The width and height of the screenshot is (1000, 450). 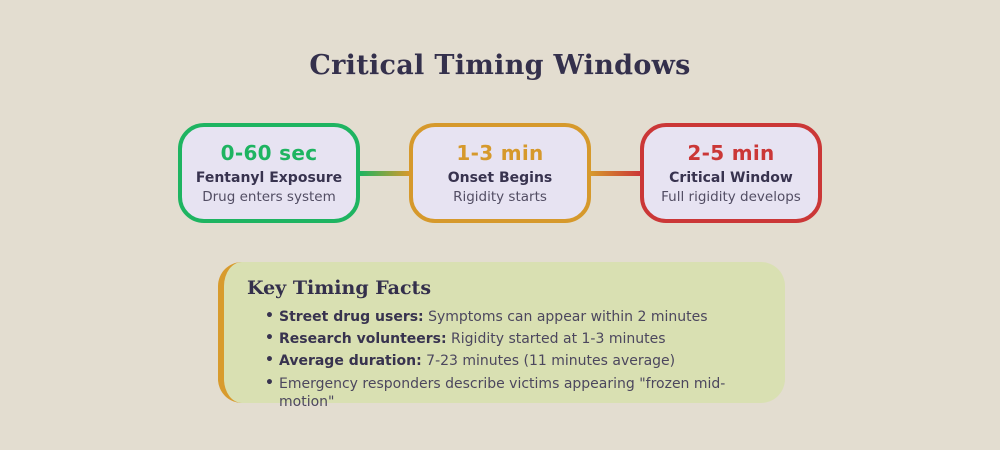 What do you see at coordinates (500, 178) in the screenshot?
I see `step-heading: Onset Begins` at bounding box center [500, 178].